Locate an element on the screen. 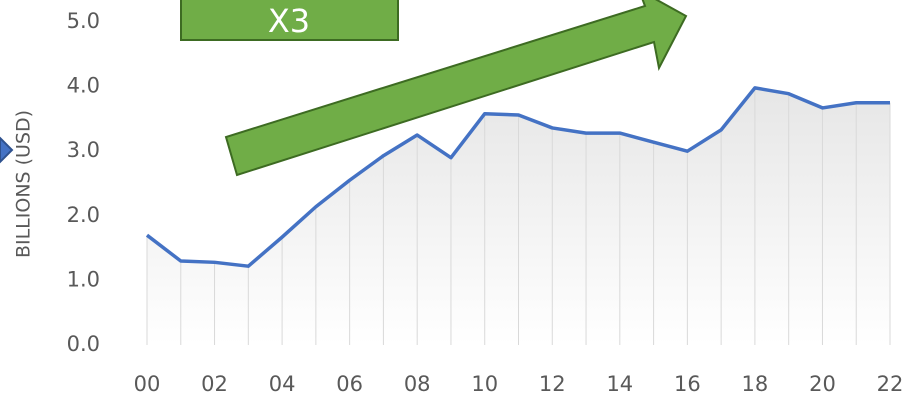 The width and height of the screenshot is (915, 400). x-tick-label: 00 is located at coordinates (147, 384).